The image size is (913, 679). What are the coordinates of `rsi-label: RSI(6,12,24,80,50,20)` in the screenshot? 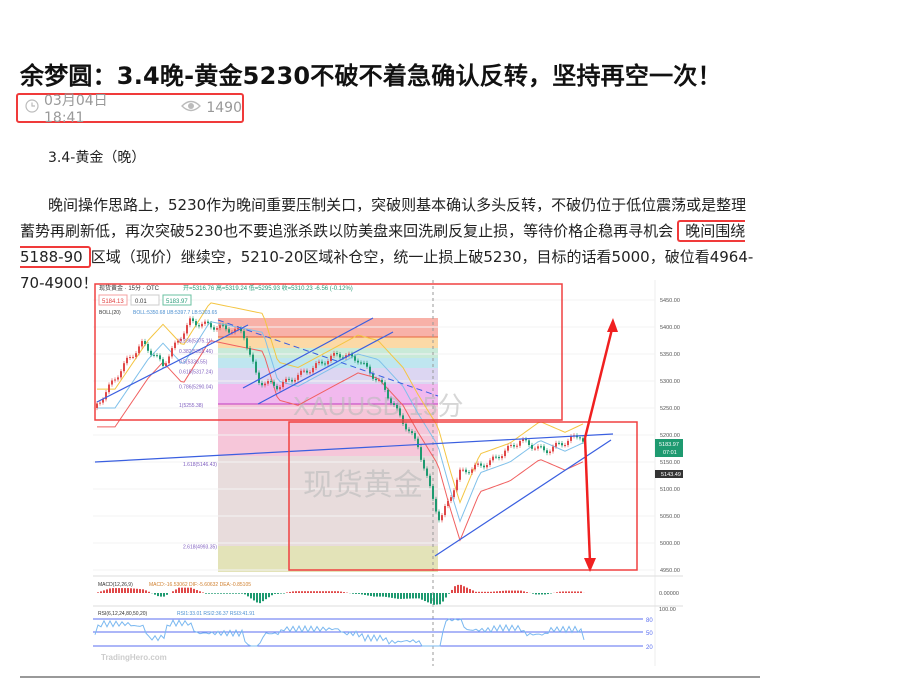 It's located at (123, 614).